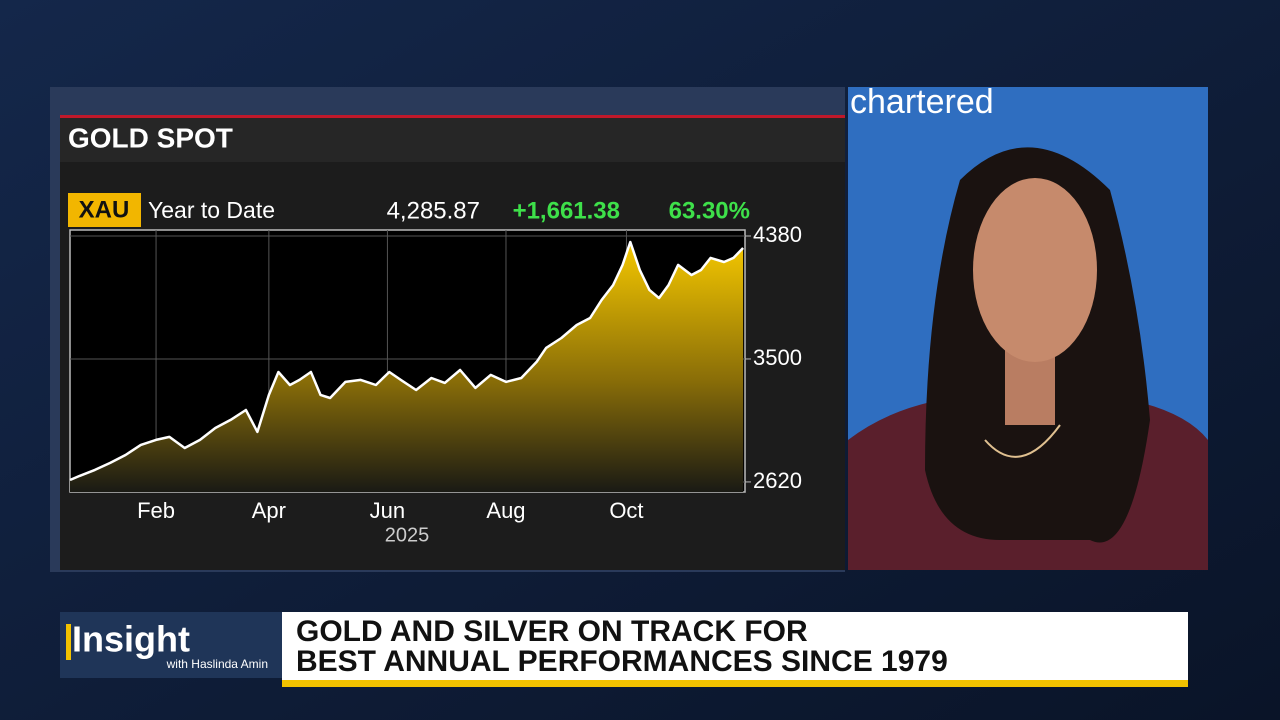 The width and height of the screenshot is (1280, 720). Describe the element at coordinates (156, 510) in the screenshot. I see `x-tick-label: Feb` at that location.